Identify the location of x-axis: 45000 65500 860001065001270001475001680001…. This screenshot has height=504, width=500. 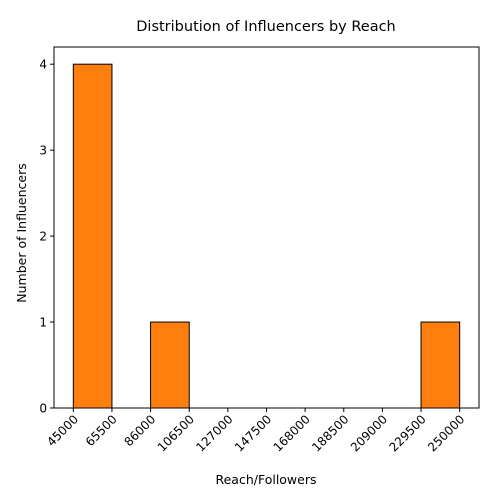
(255, 431).